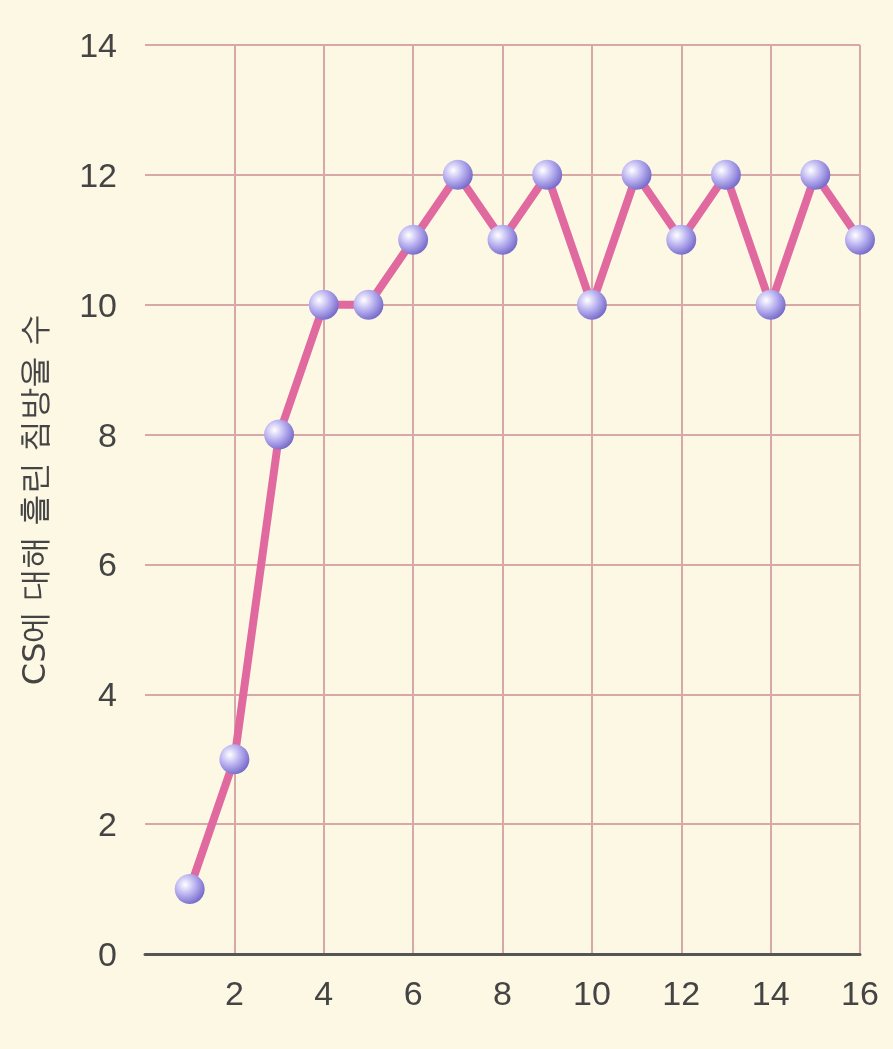 The width and height of the screenshot is (893, 1049). I want to click on y-tick-label: 8, so click(107, 434).